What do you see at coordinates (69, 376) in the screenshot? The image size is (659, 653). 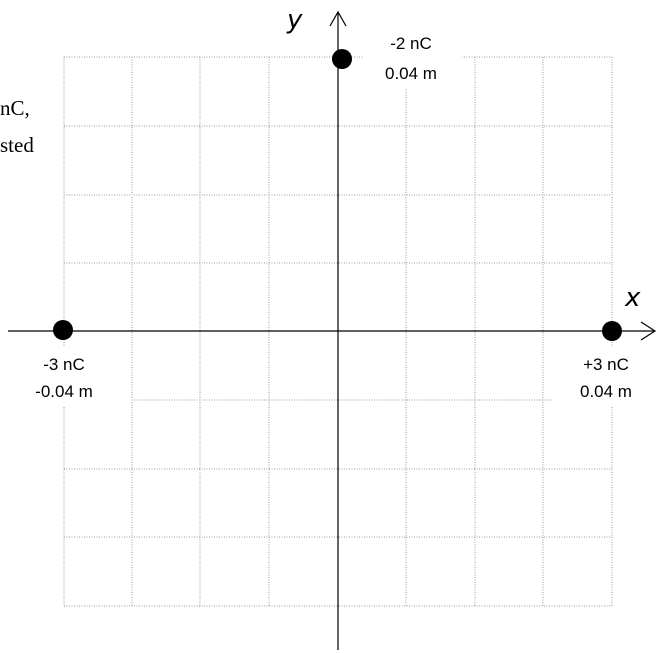 I see `label-knockout-left` at bounding box center [69, 376].